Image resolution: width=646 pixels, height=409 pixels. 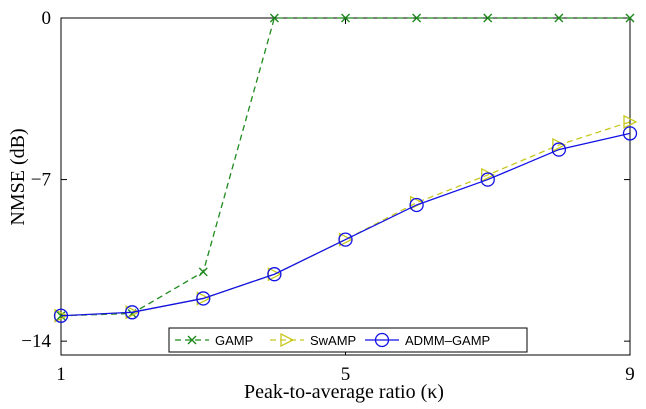 What do you see at coordinates (41, 180) in the screenshot?
I see `y-tick-label: −7` at bounding box center [41, 180].